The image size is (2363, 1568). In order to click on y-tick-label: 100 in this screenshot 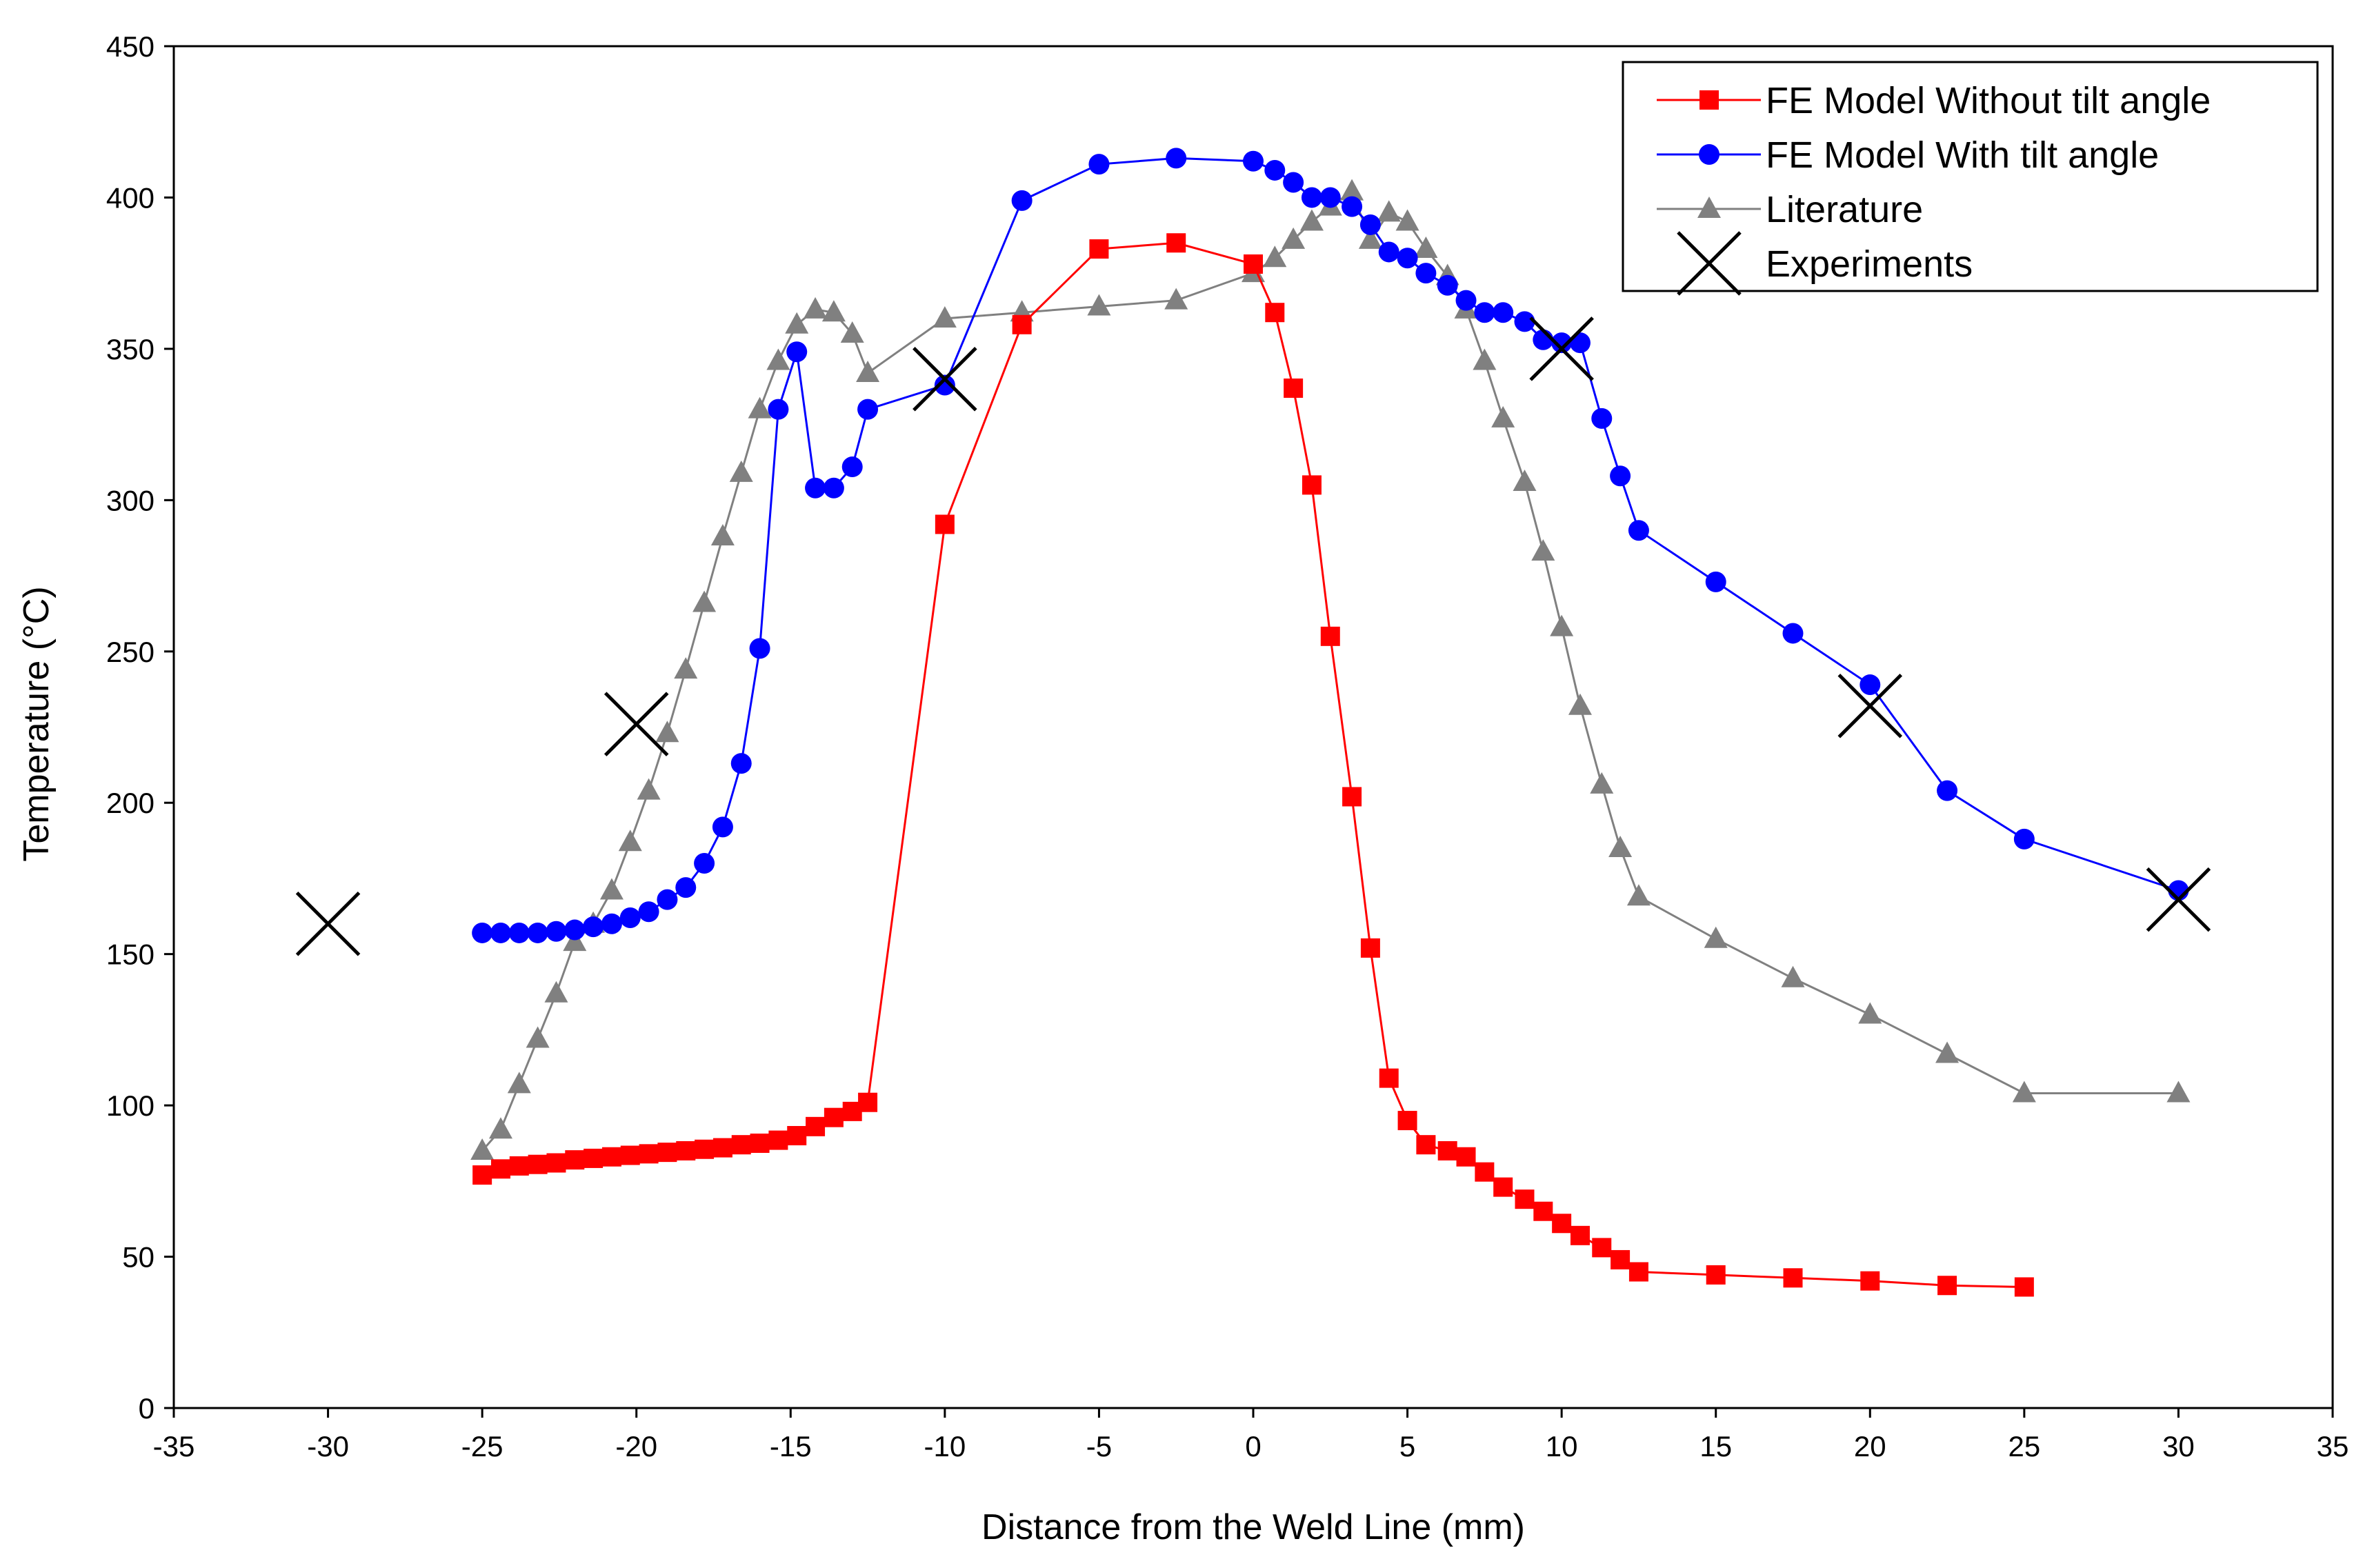, I will do `click(130, 1105)`.